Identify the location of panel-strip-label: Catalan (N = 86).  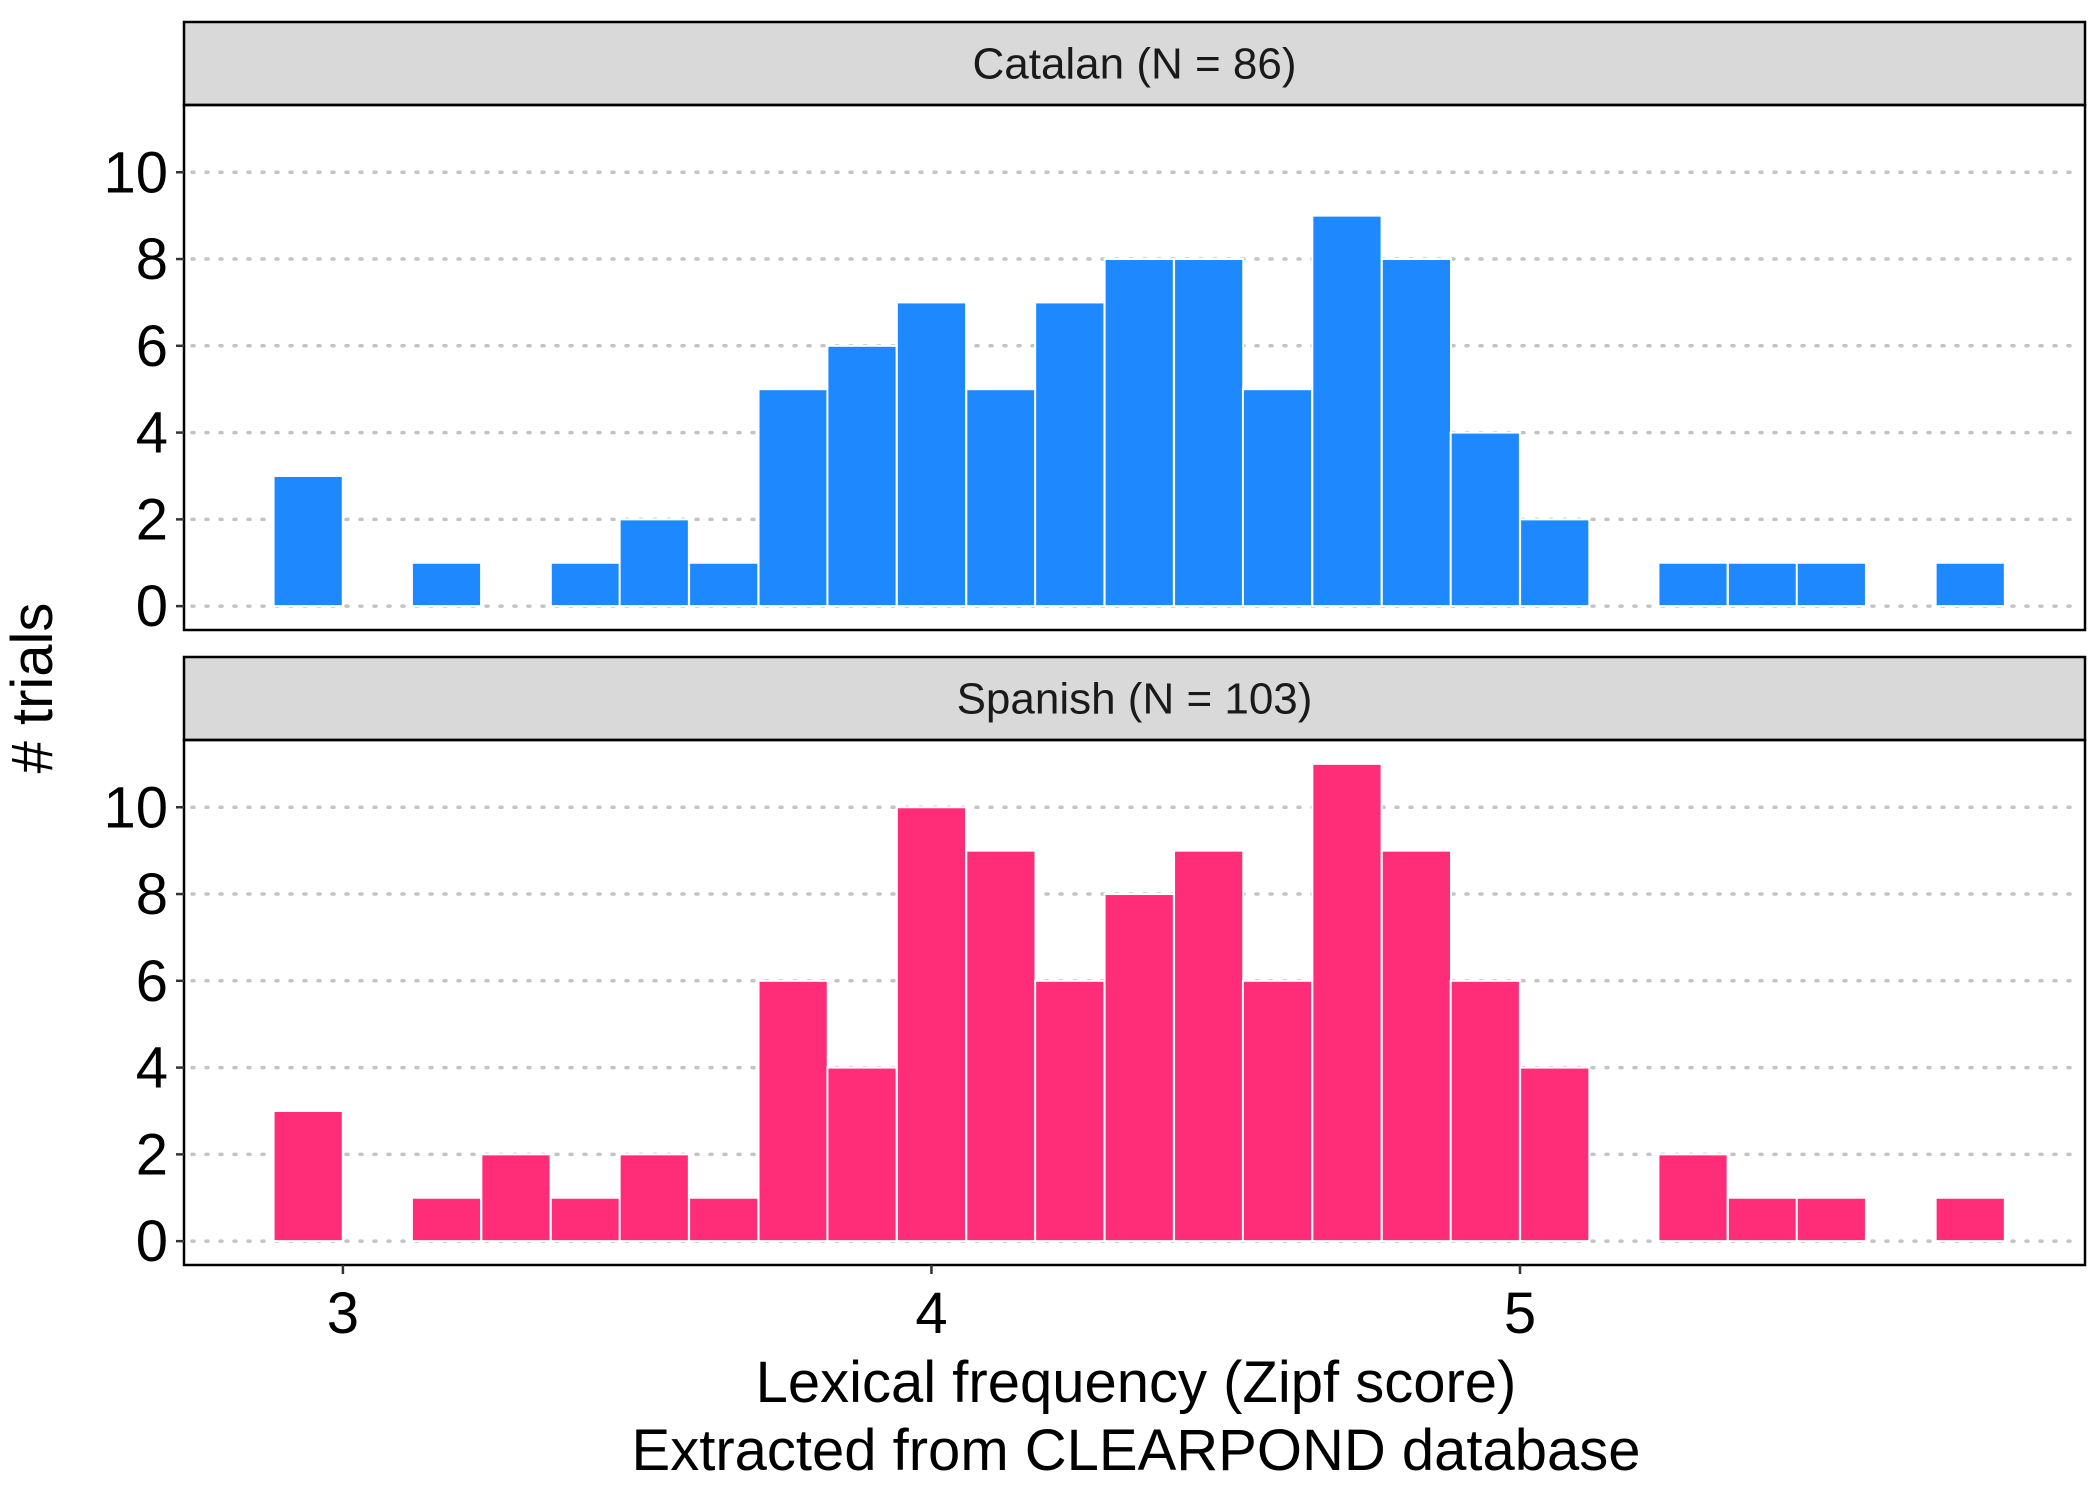
(1134, 64).